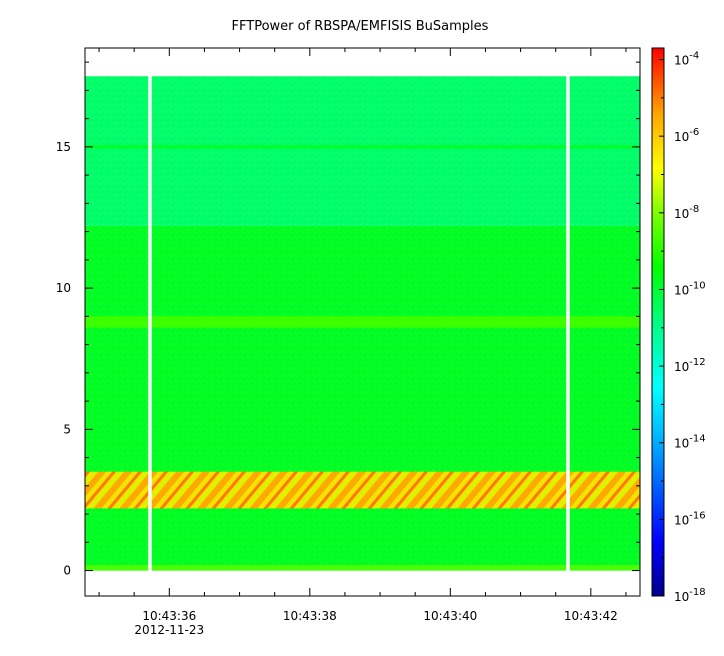  What do you see at coordinates (658, 322) in the screenshot?
I see `colorbar` at bounding box center [658, 322].